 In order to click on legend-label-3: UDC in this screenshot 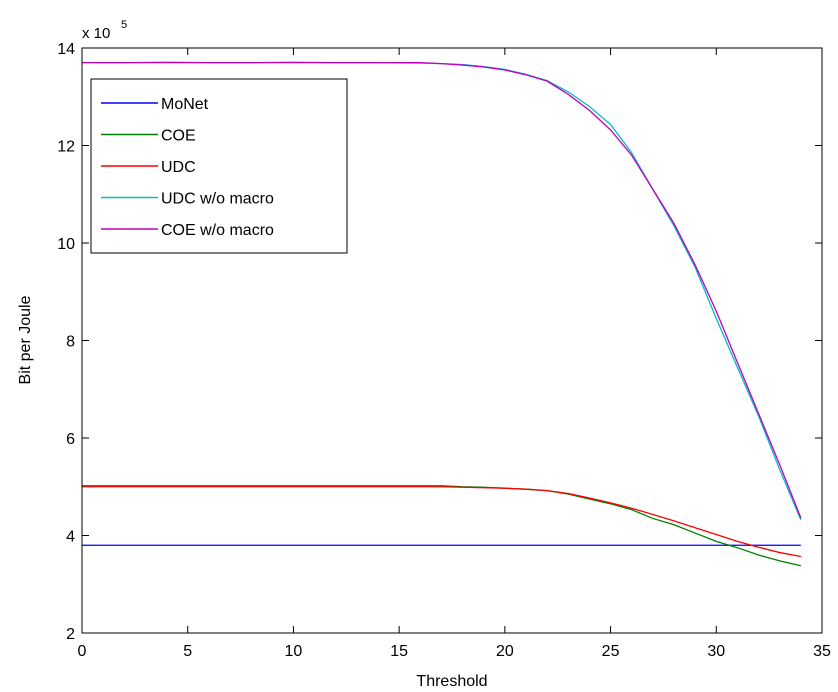, I will do `click(178, 167)`.